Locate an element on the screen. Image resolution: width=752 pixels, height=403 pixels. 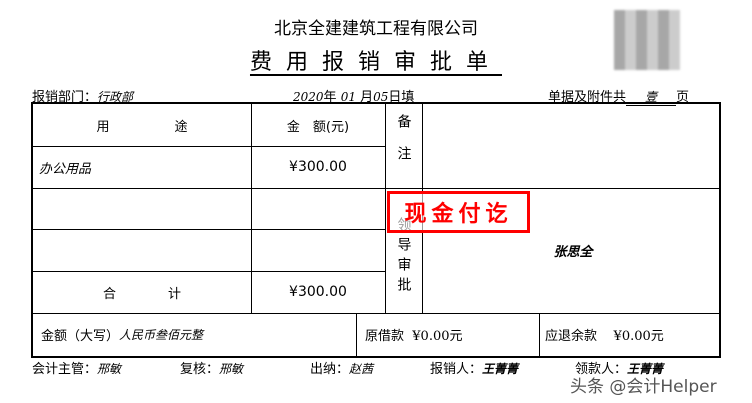
claimant: 报销人：王菁菁 is located at coordinates (474, 367).